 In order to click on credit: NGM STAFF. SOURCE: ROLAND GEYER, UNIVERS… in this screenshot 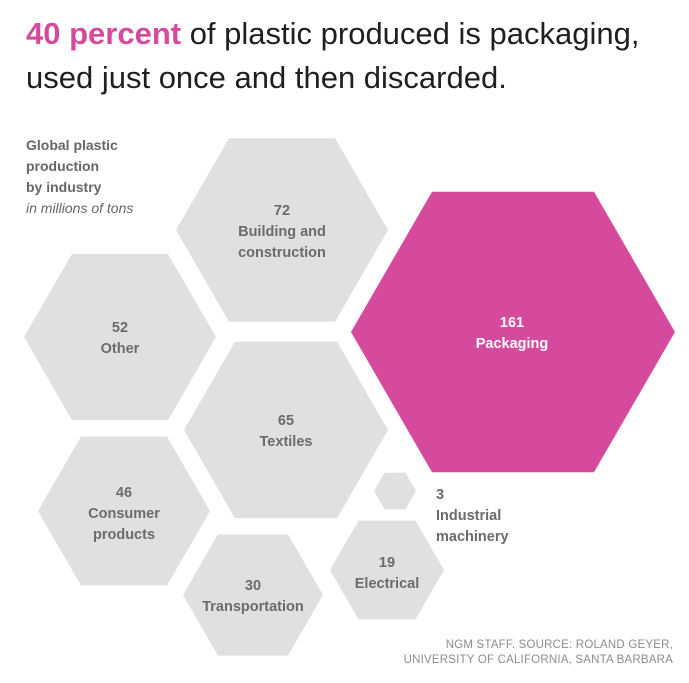, I will do `click(538, 653)`.